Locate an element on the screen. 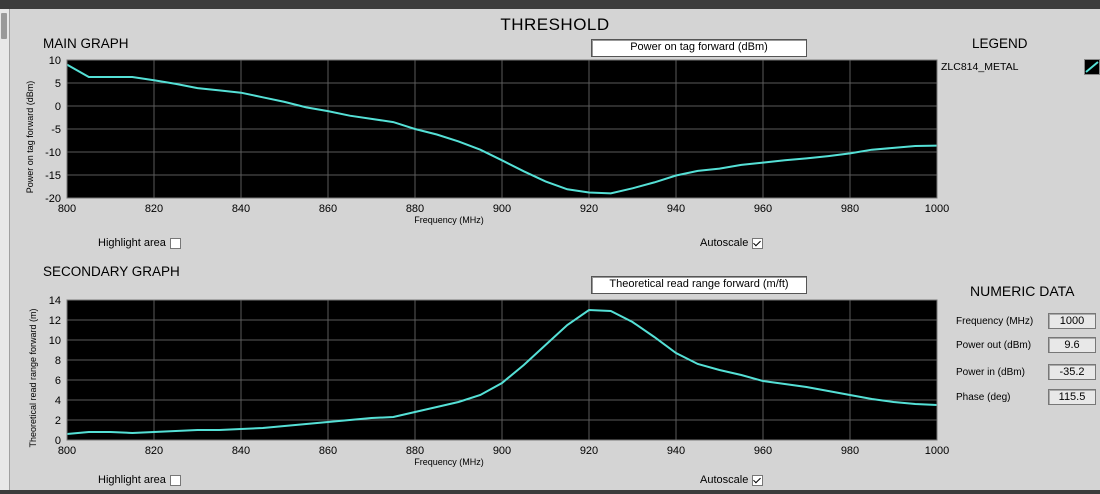 The image size is (1100, 494). y-axis-label: Theoretical read range forward (m) is located at coordinates (33, 377).